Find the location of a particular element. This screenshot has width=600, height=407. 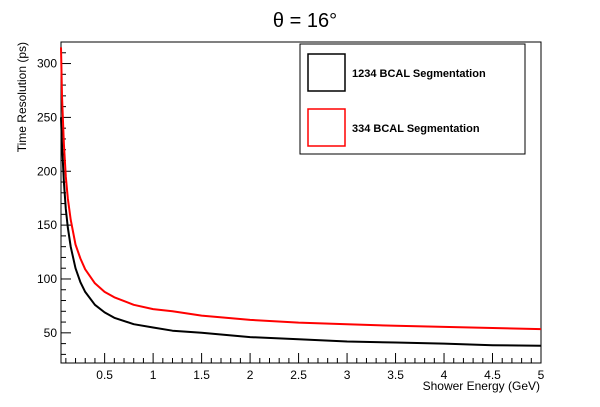

legend-label-334: 334 BCAL Segmentation is located at coordinates (416, 129).